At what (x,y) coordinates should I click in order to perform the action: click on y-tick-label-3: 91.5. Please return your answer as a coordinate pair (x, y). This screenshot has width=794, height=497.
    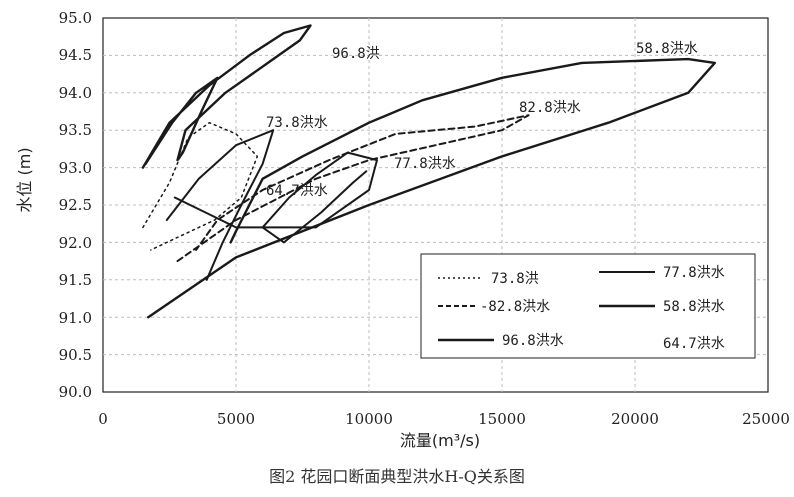
    Looking at the image, I should click on (75, 280).